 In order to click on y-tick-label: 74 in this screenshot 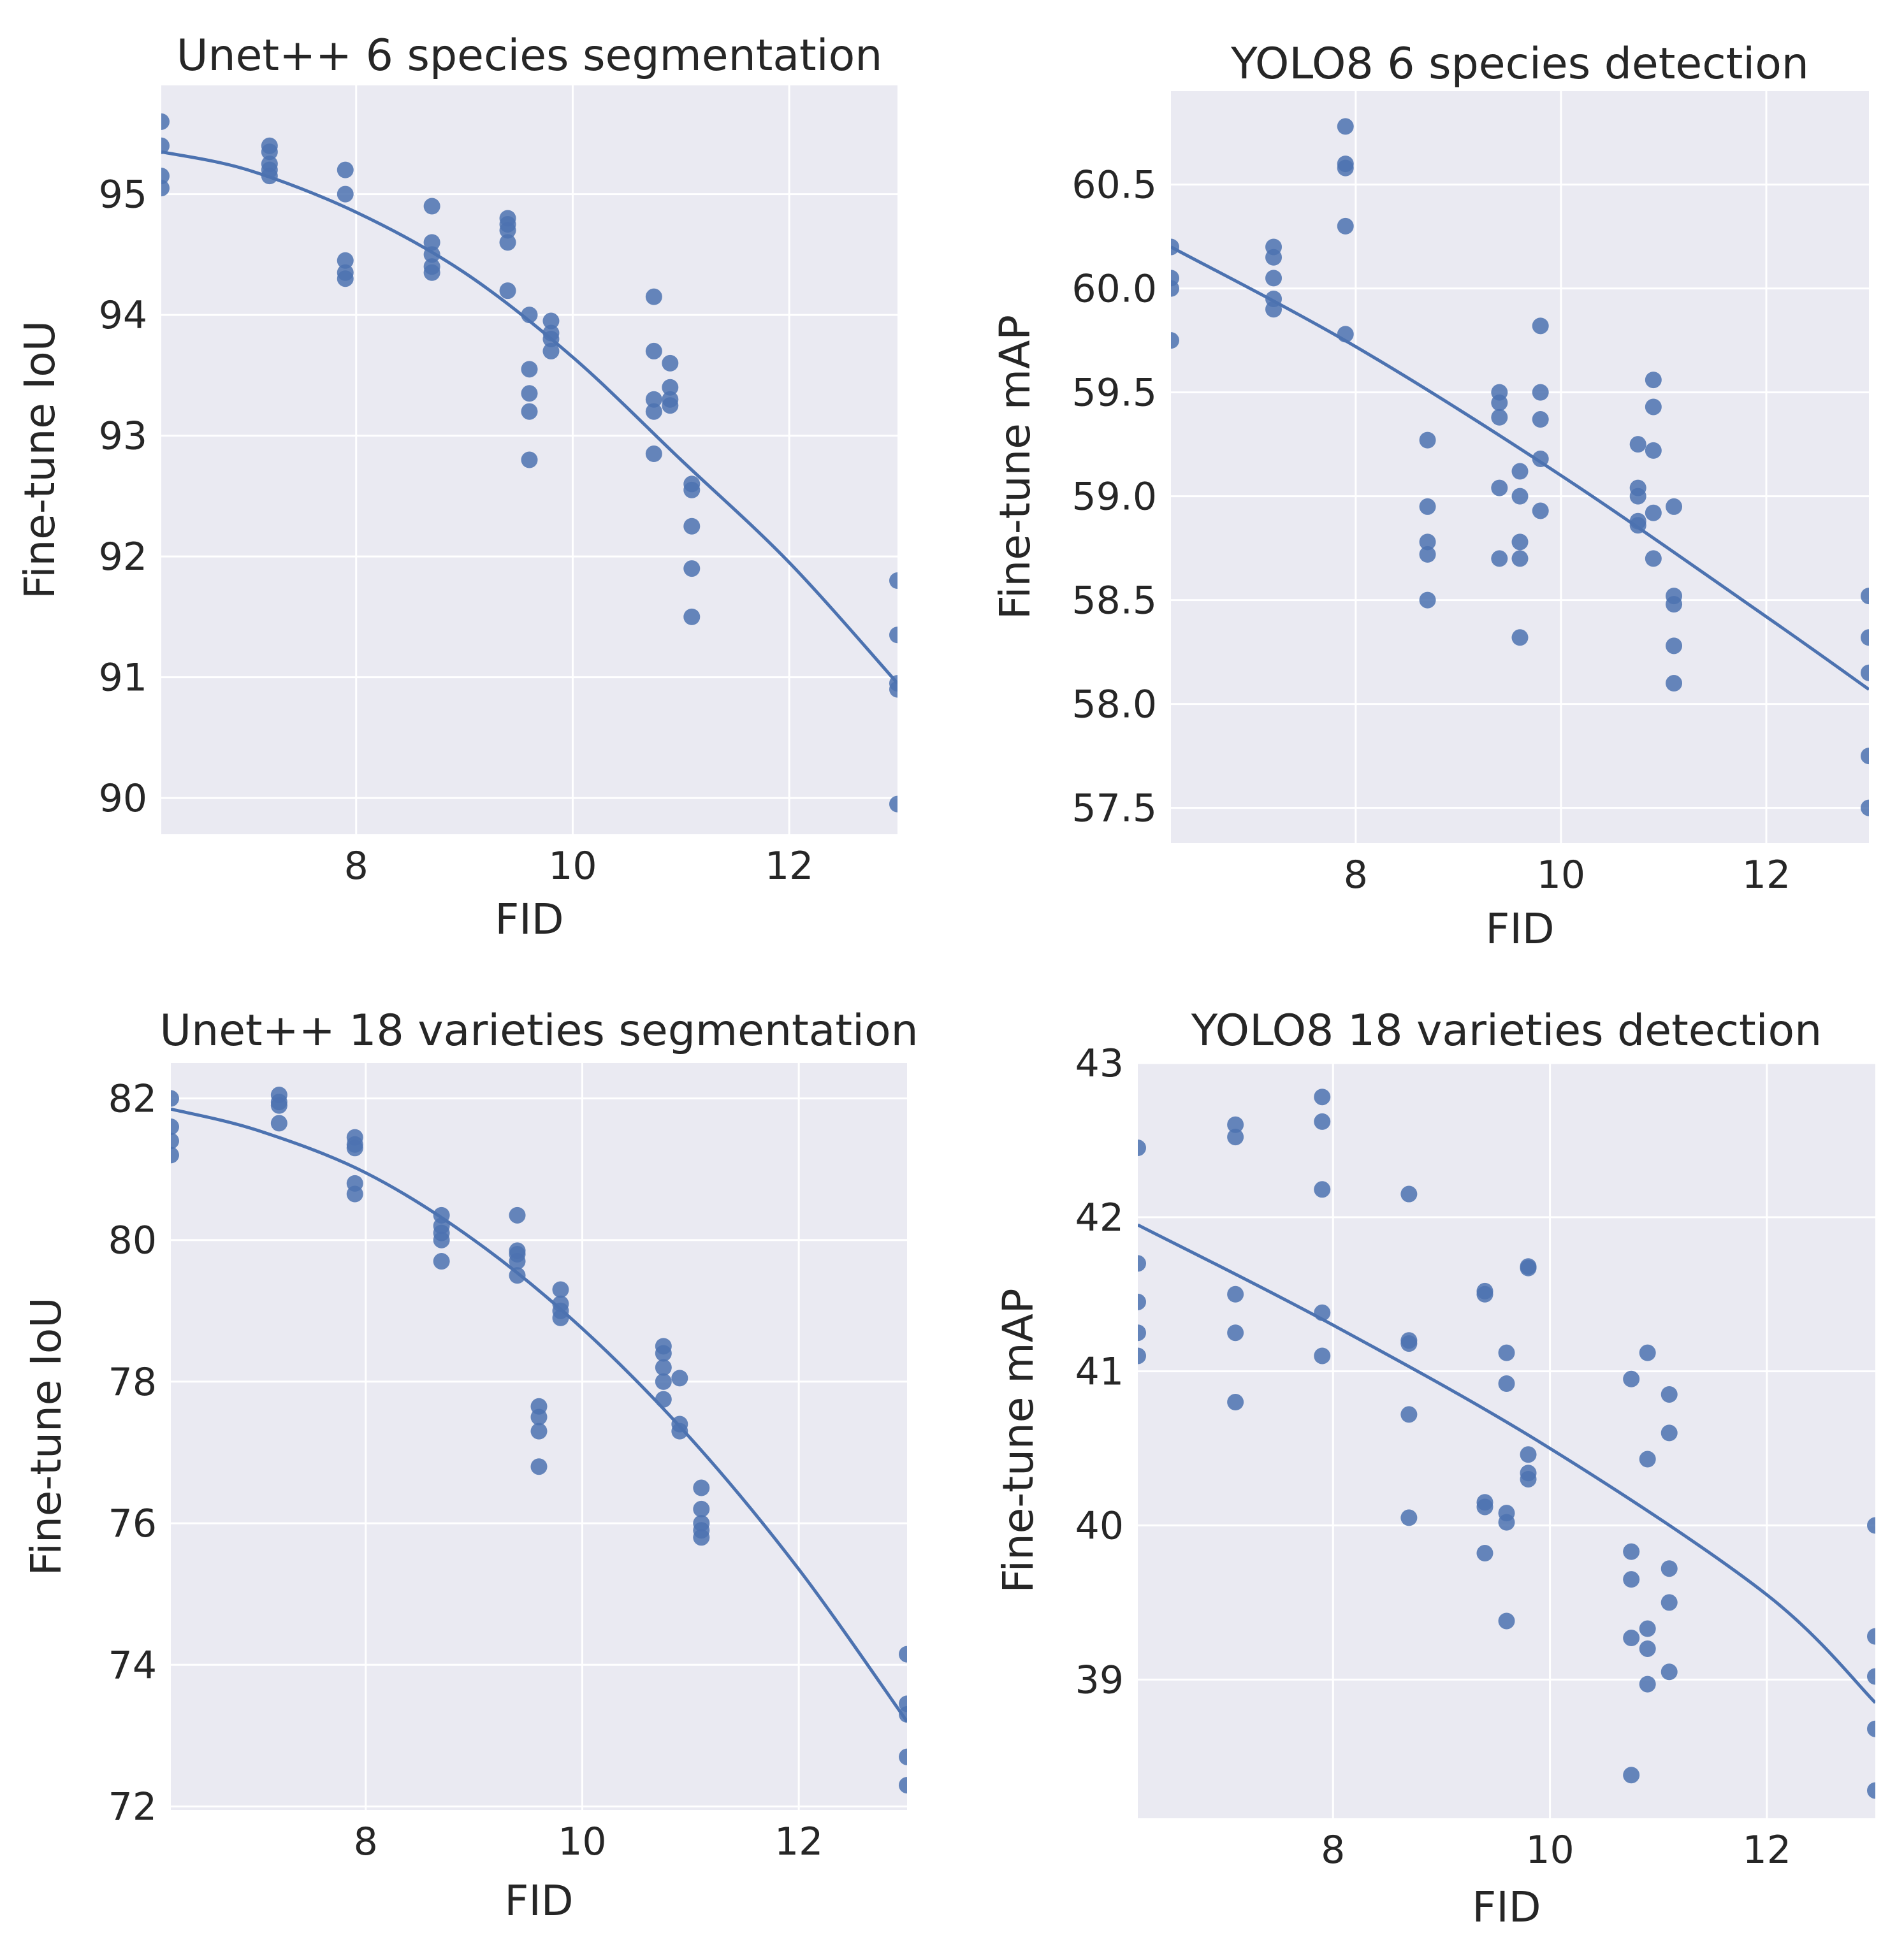, I will do `click(132, 1665)`.